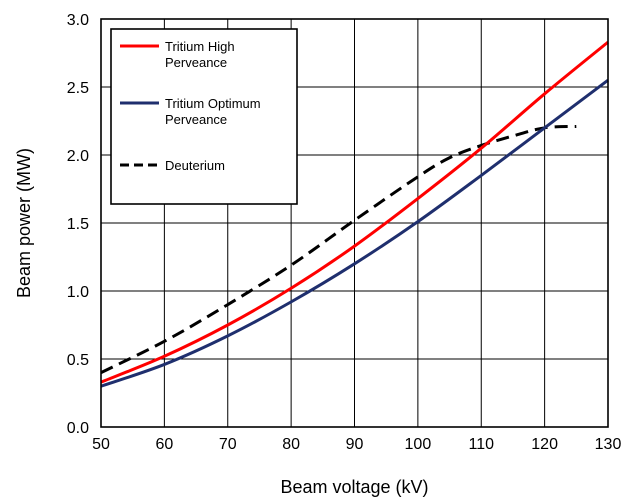 This screenshot has height=501, width=635. Describe the element at coordinates (101, 444) in the screenshot. I see `x-tick-label: 50` at that location.